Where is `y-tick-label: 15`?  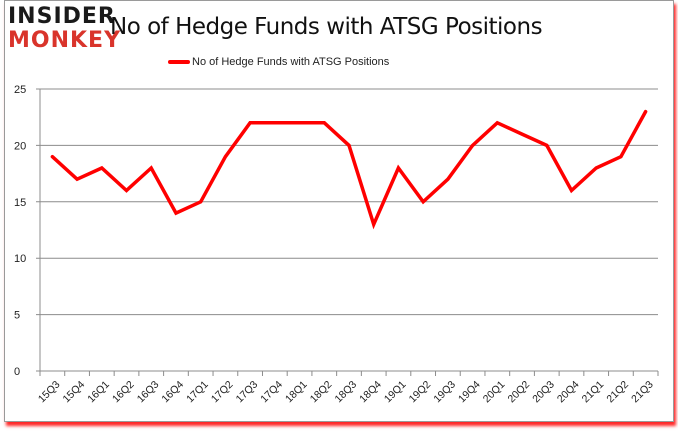 y-tick-label: 15 is located at coordinates (20, 203).